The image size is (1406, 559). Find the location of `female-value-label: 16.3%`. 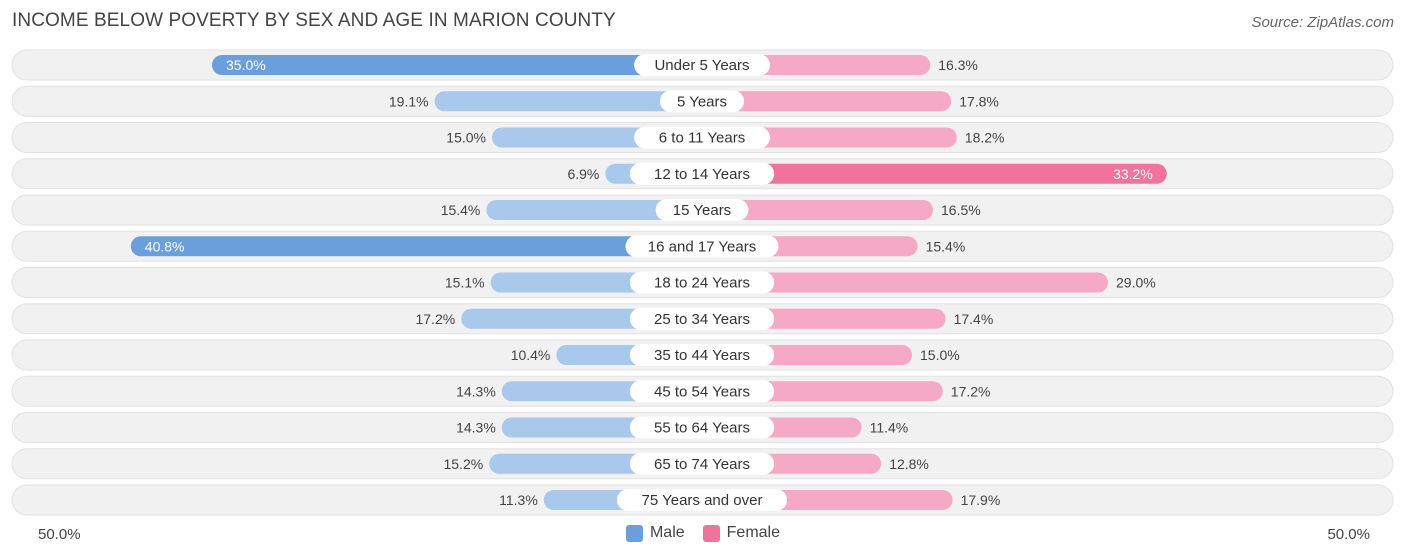

female-value-label: 16.3% is located at coordinates (958, 65).